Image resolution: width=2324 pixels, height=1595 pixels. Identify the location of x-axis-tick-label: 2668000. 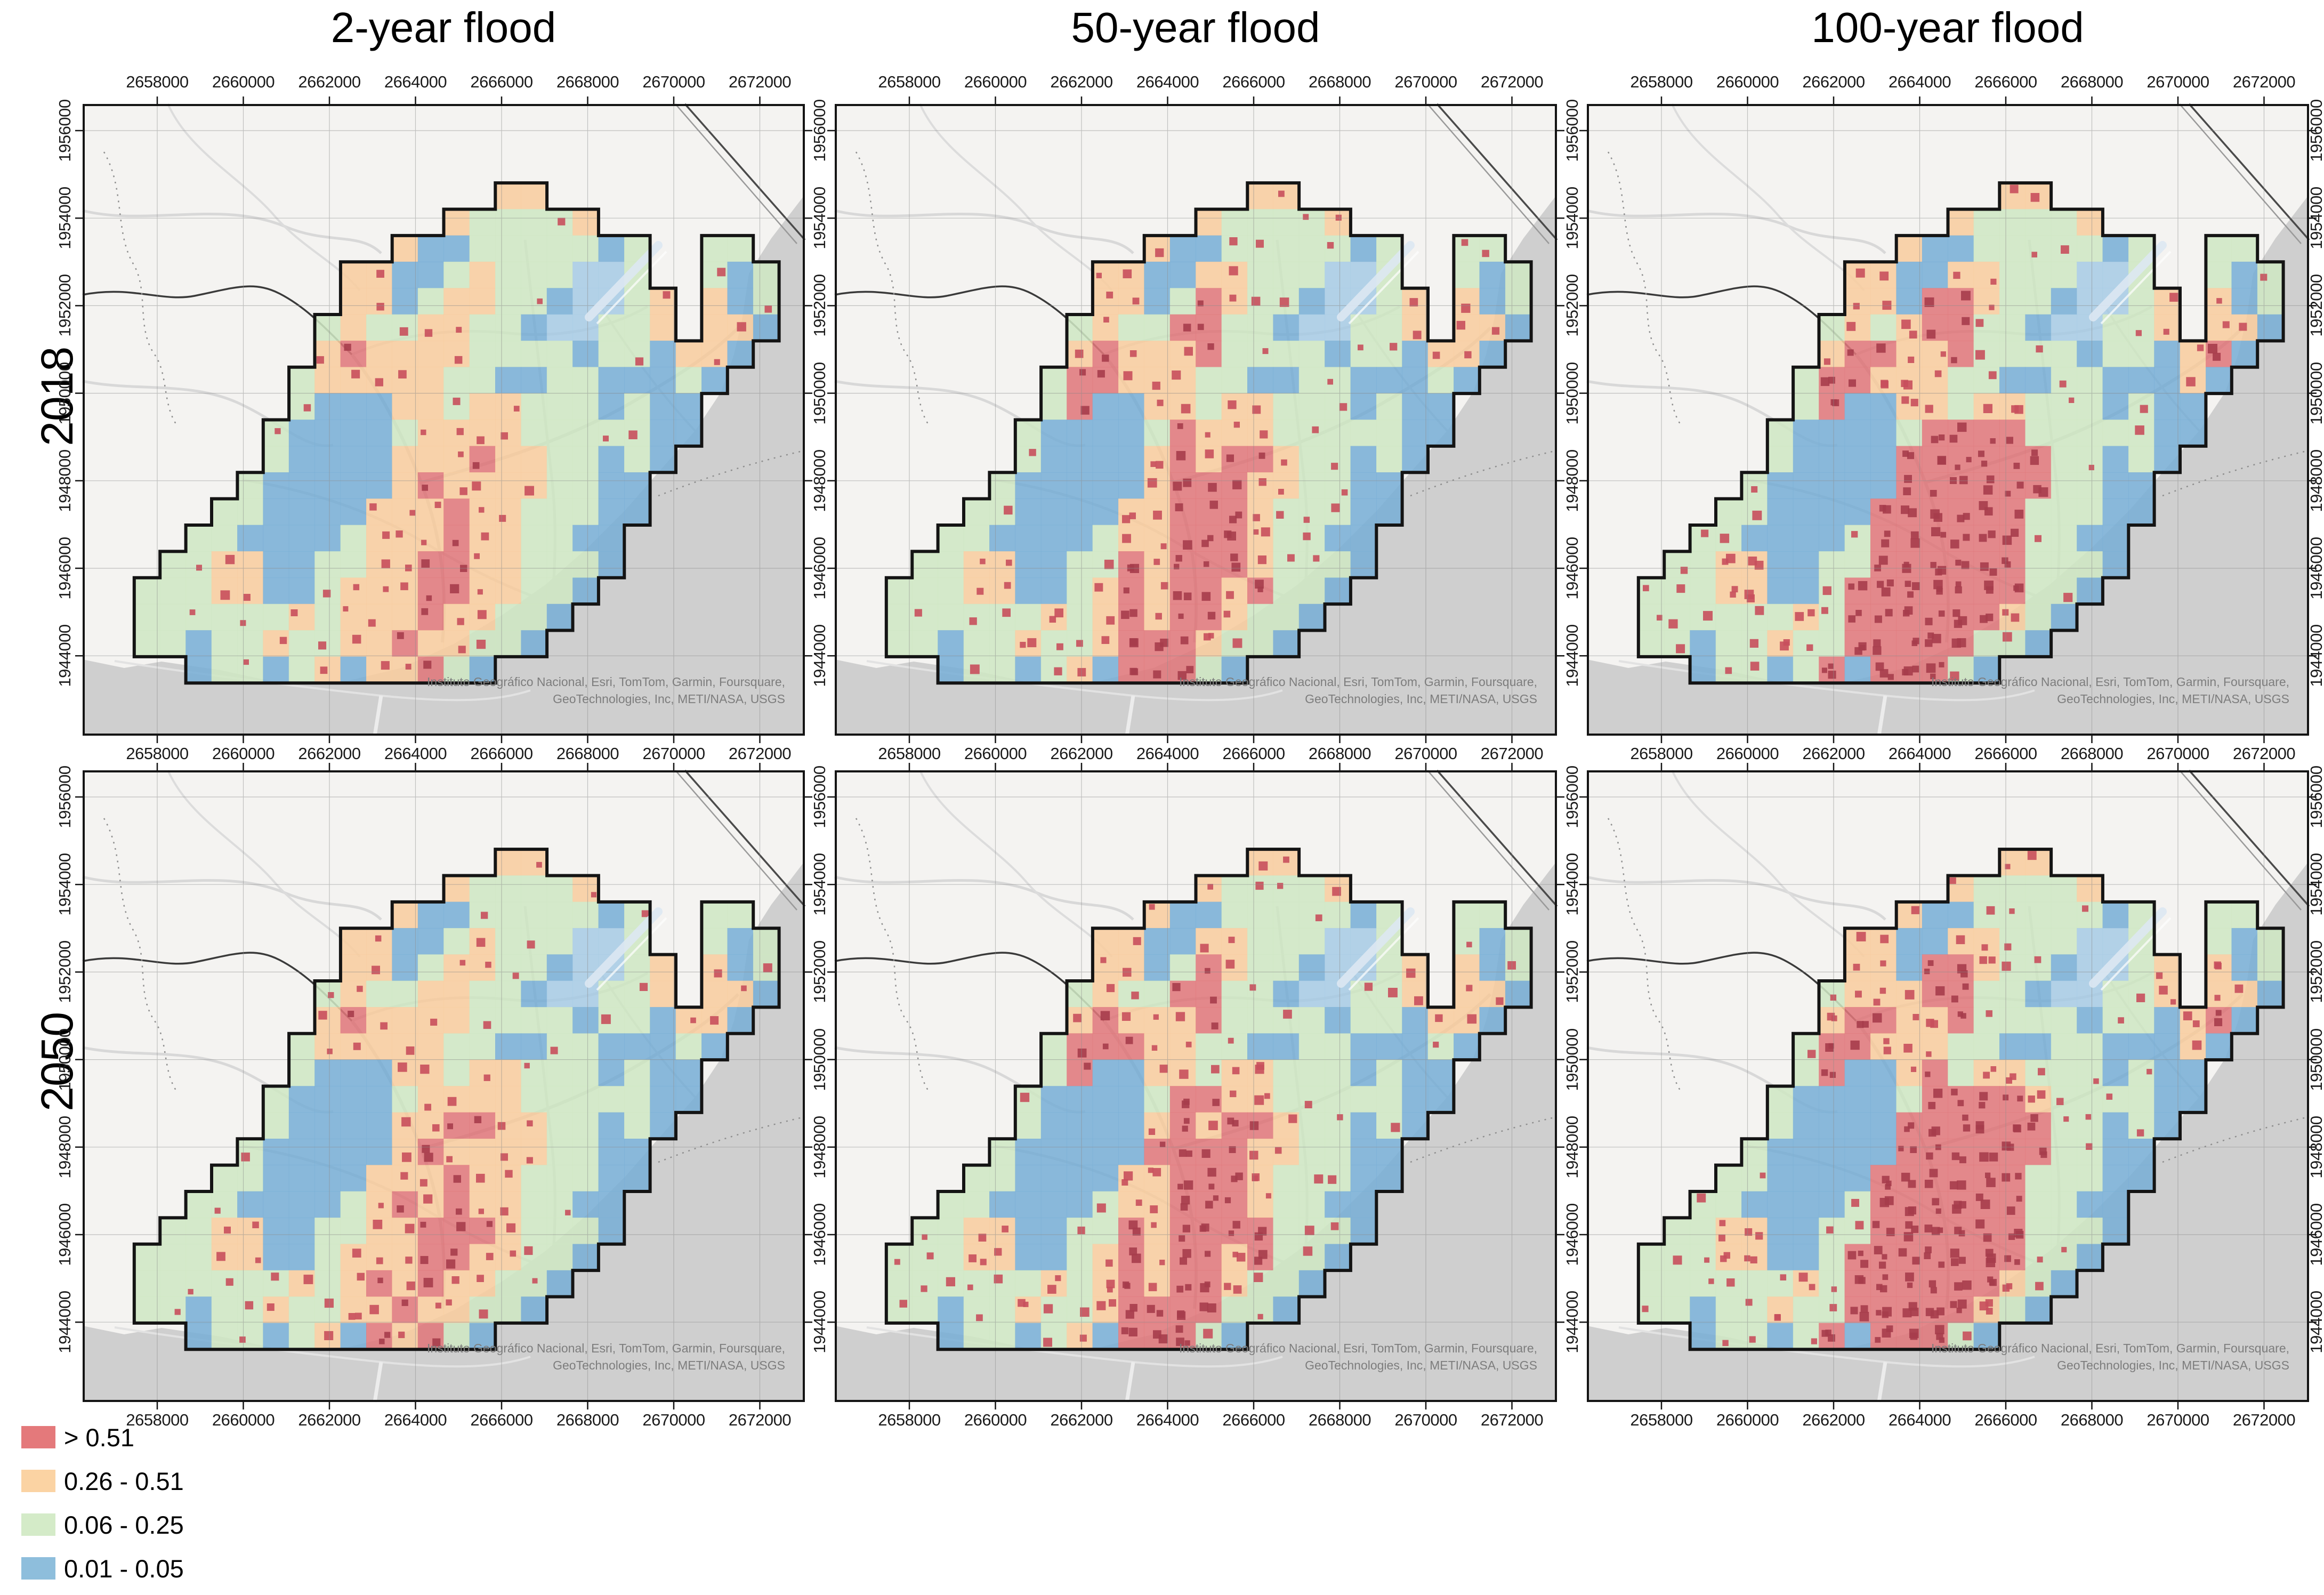
(1339, 1420).